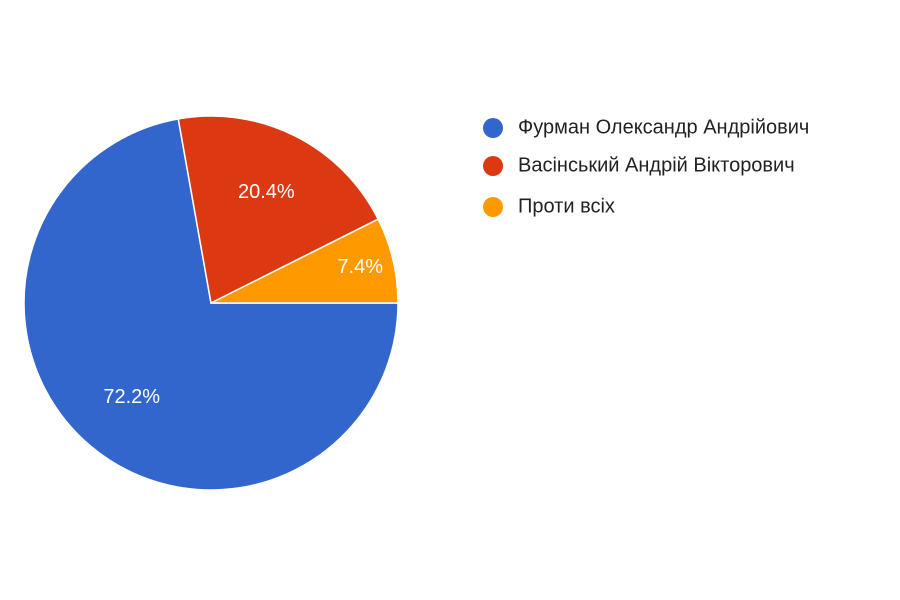 Image resolution: width=900 pixels, height=600 pixels. I want to click on value-label: 7.4%, so click(360, 267).